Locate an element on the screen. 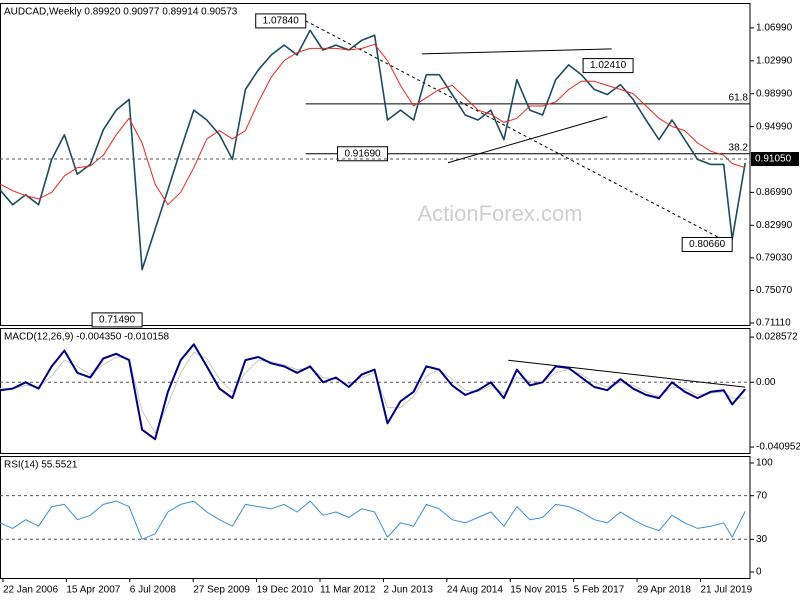 The image size is (800, 600). price-annotation-label: 0.80660 is located at coordinates (707, 244).